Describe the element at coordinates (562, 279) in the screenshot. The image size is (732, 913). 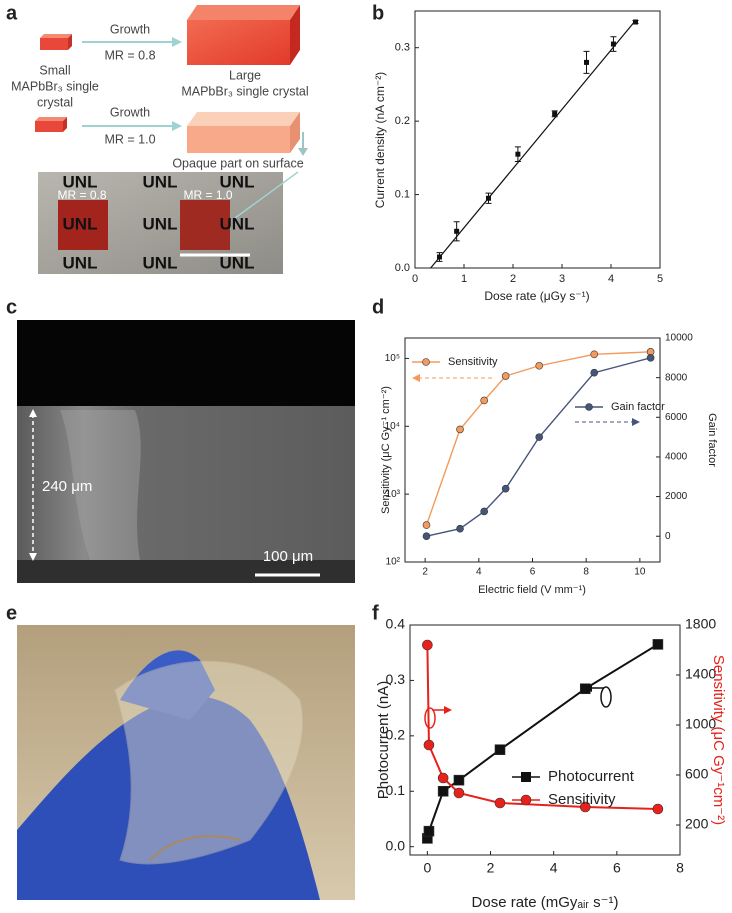
I see `x-tick-label: 3` at that location.